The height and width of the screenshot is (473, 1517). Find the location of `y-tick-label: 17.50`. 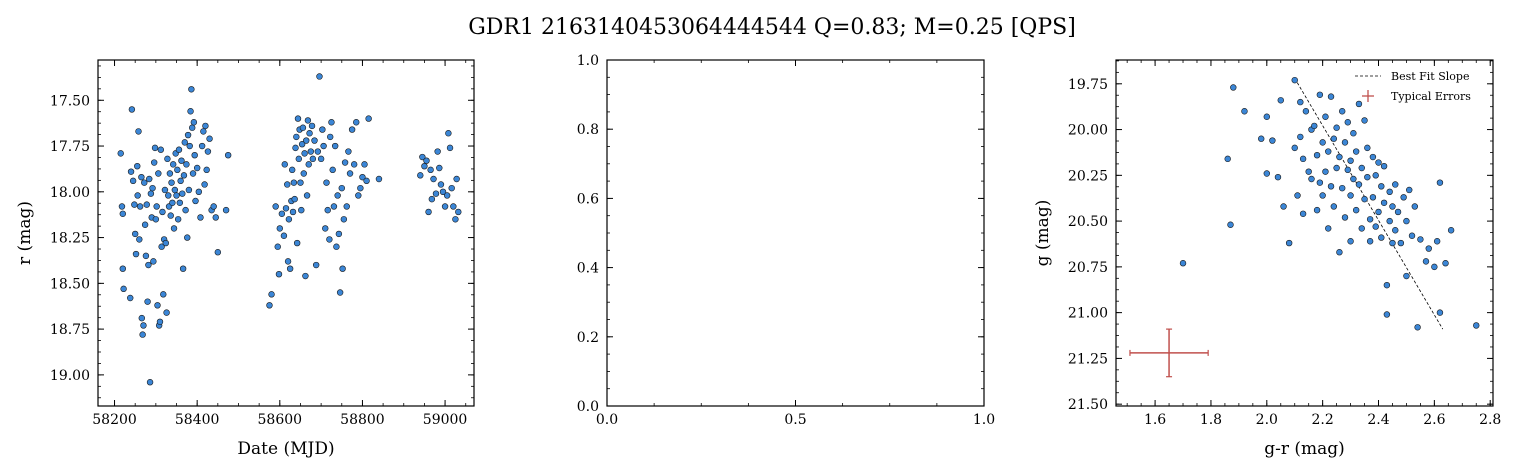

y-tick-label: 17.50 is located at coordinates (70, 101).